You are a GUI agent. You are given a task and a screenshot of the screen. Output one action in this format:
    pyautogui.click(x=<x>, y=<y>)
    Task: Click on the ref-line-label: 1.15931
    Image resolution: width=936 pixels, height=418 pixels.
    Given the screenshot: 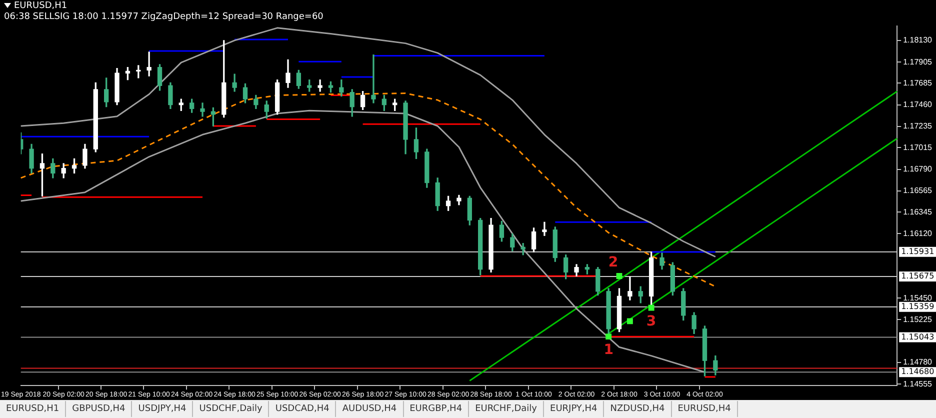 What is the action you would take?
    pyautogui.click(x=917, y=251)
    